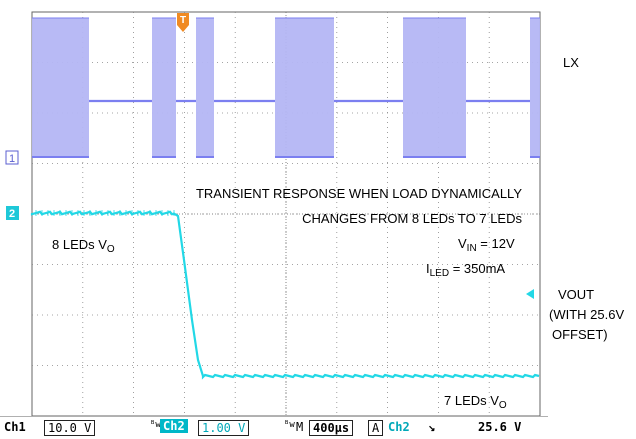 This screenshot has width=636, height=439. I want to click on ch2-bandwidth-icon: ᴮw, so click(289, 425).